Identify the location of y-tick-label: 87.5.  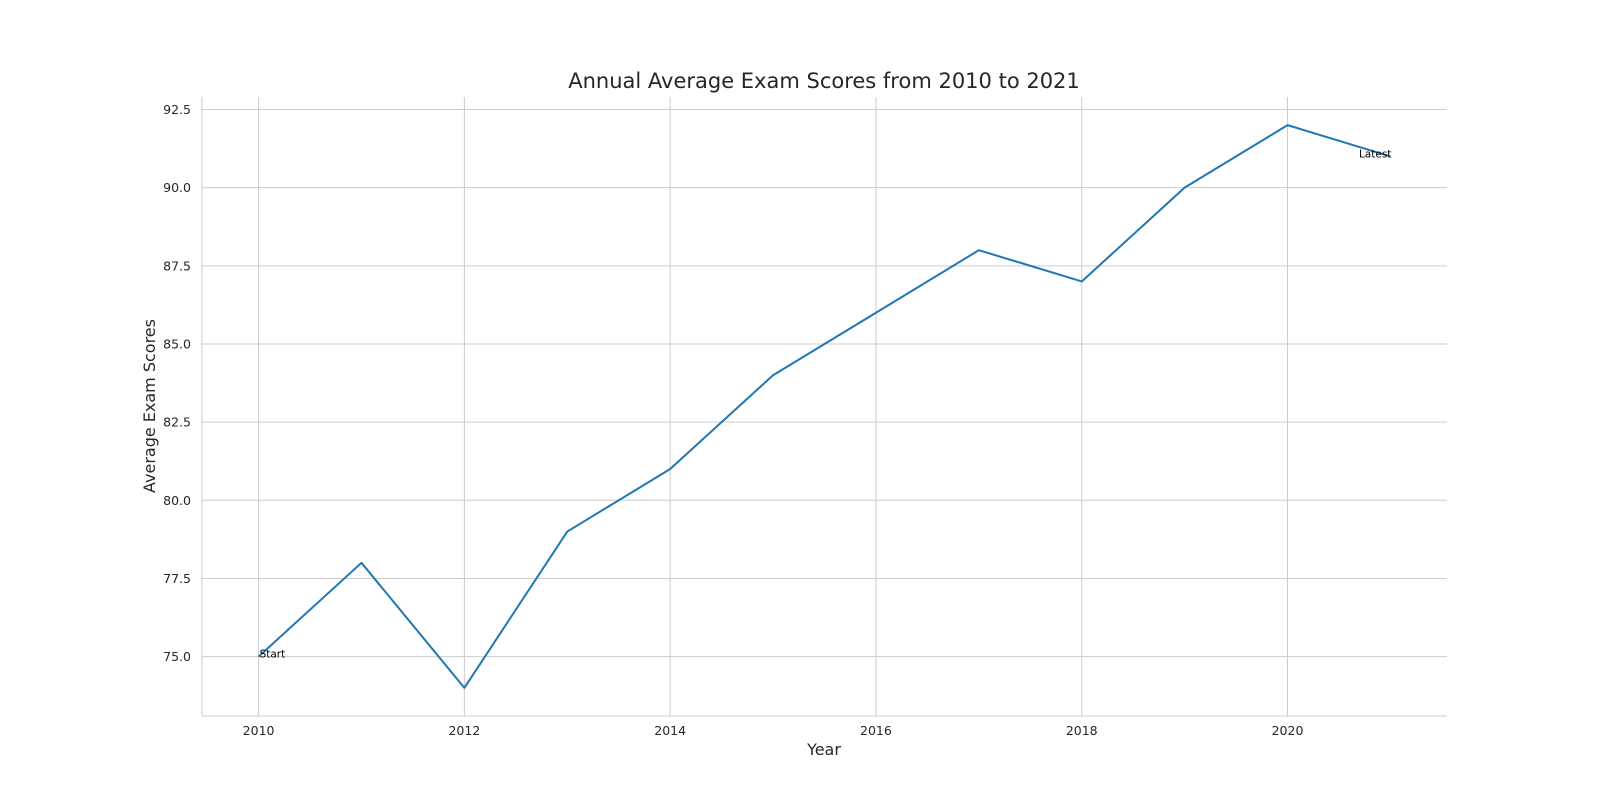
(177, 265).